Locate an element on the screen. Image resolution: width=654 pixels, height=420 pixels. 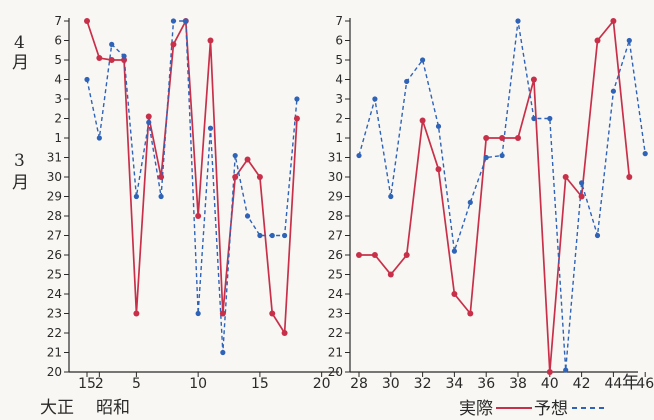
legend-forecast-label: 予想 is located at coordinates (551, 409).